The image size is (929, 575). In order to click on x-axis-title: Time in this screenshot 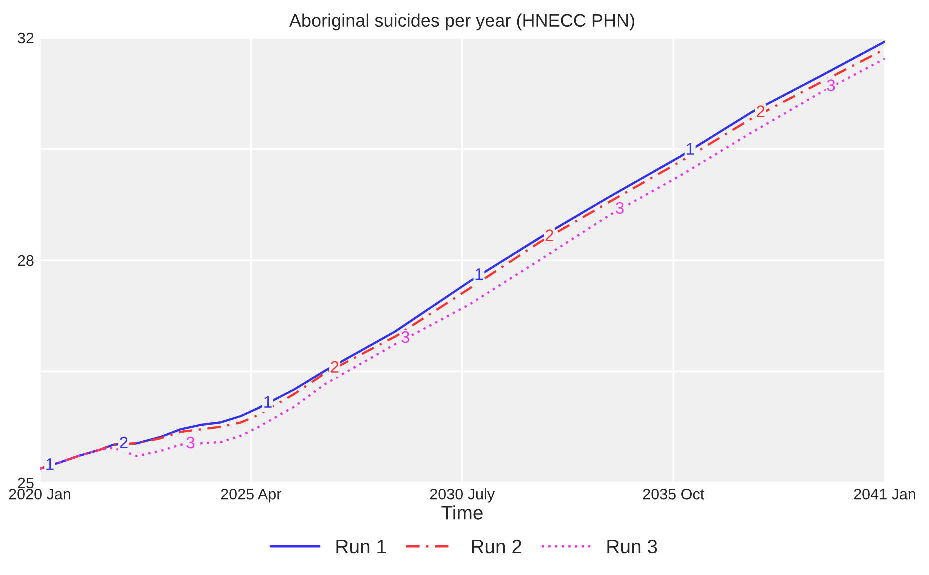, I will do `click(462, 513)`.